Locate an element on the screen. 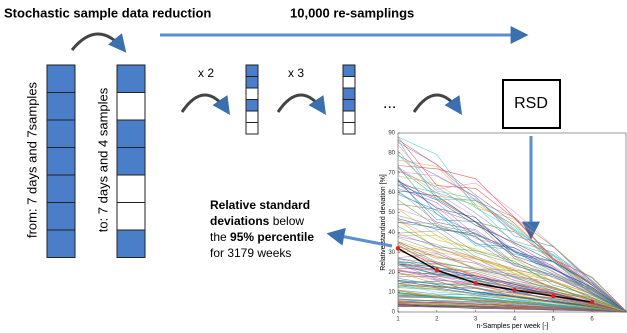  step-label: x 2 is located at coordinates (206, 73).